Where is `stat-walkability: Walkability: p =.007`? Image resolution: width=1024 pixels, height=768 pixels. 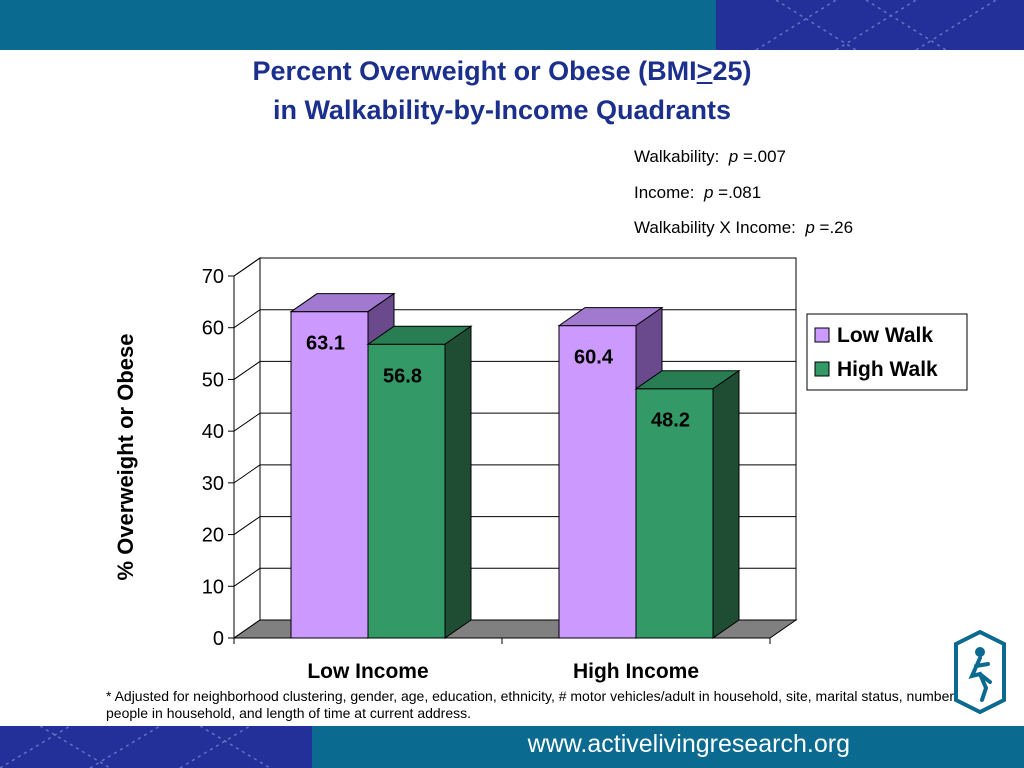
stat-walkability: Walkability: p =.007 is located at coordinates (710, 157).